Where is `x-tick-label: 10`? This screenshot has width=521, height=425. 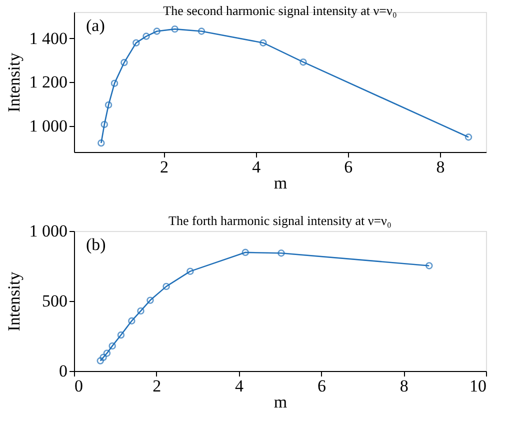 x-tick-label: 10 is located at coordinates (478, 386).